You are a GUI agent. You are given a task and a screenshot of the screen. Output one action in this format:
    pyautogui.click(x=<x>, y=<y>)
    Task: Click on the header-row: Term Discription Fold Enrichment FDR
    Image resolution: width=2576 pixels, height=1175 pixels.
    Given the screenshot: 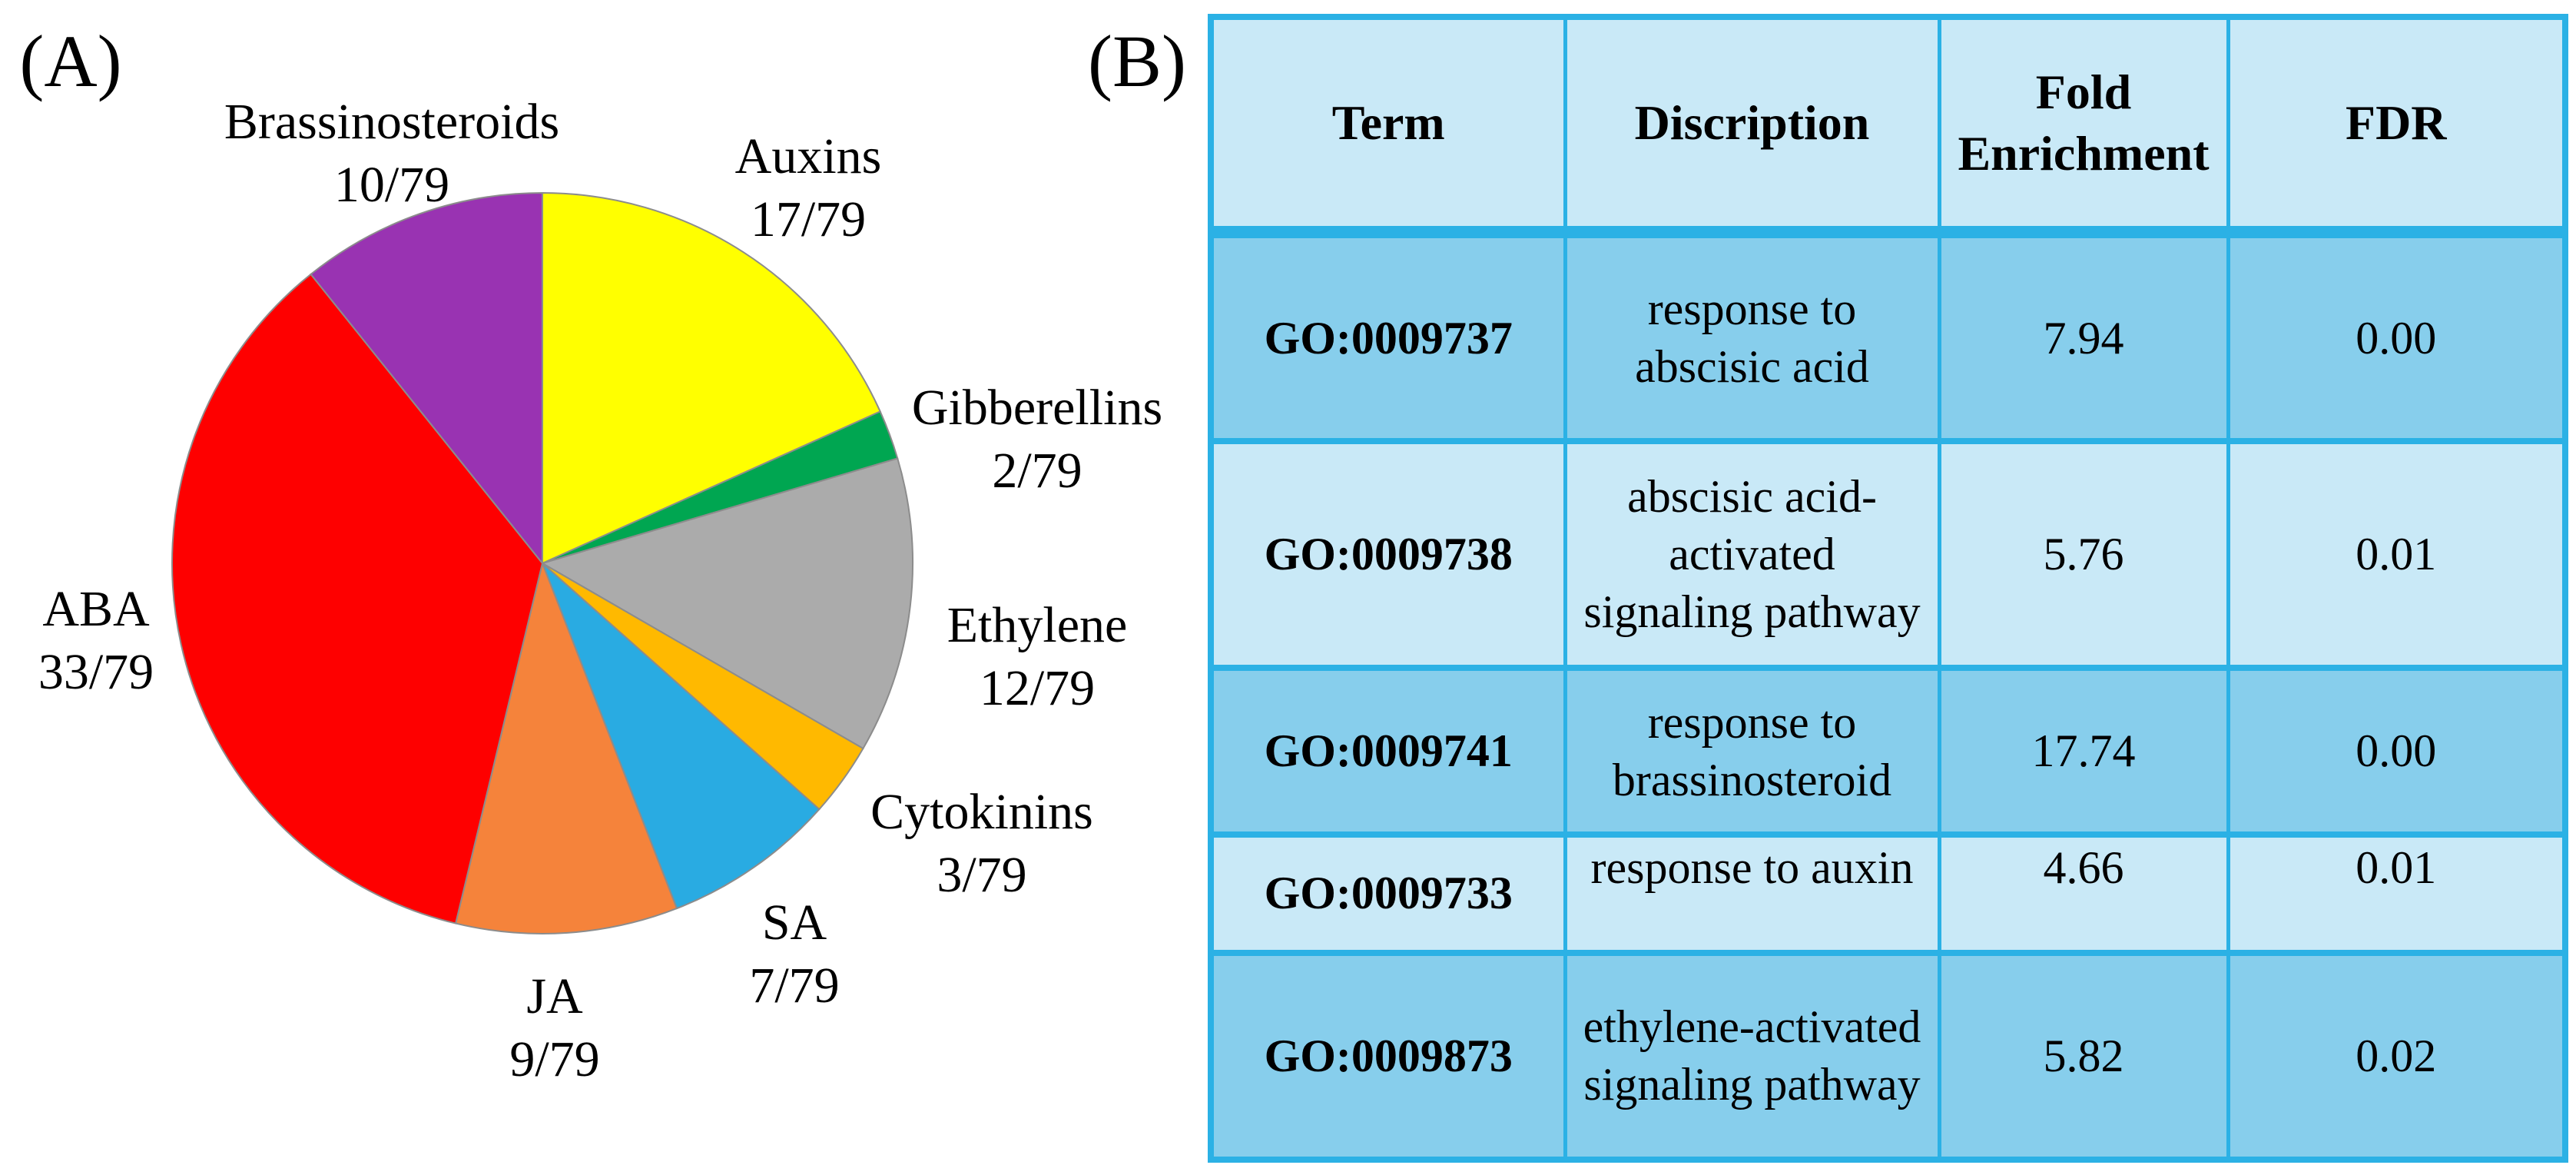 What is the action you would take?
    pyautogui.click(x=1888, y=126)
    